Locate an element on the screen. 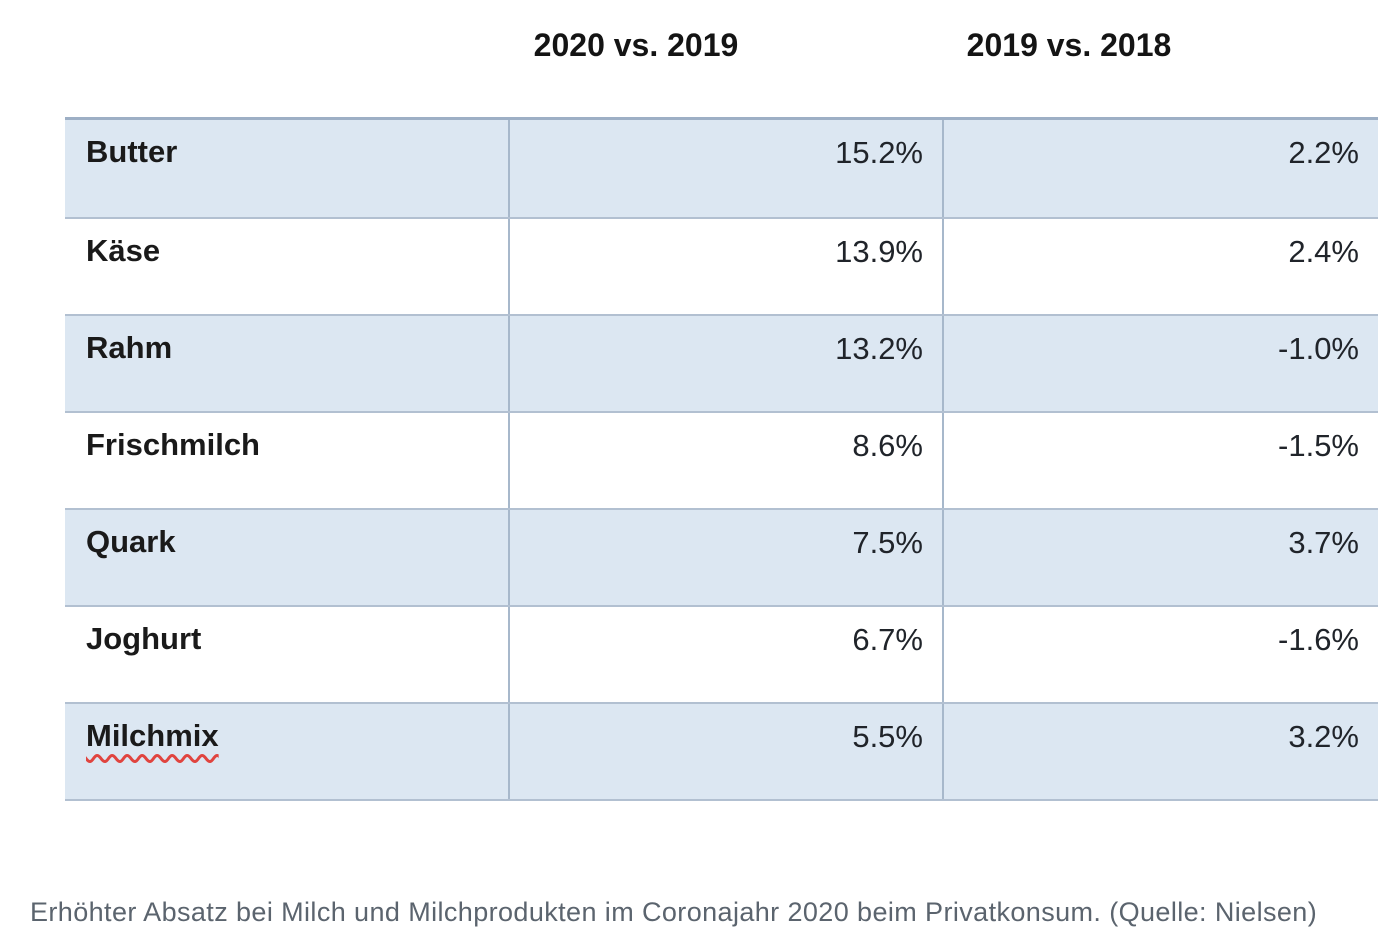 The width and height of the screenshot is (1400, 948). misspelled-word-underline: Milchmix is located at coordinates (152, 735).